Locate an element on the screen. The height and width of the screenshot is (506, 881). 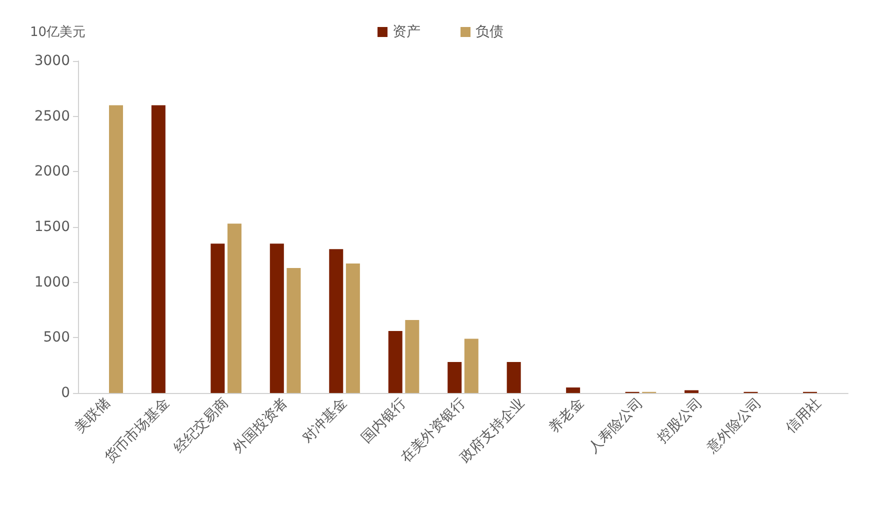
y-tick-label: 1500 is located at coordinates (52, 227).